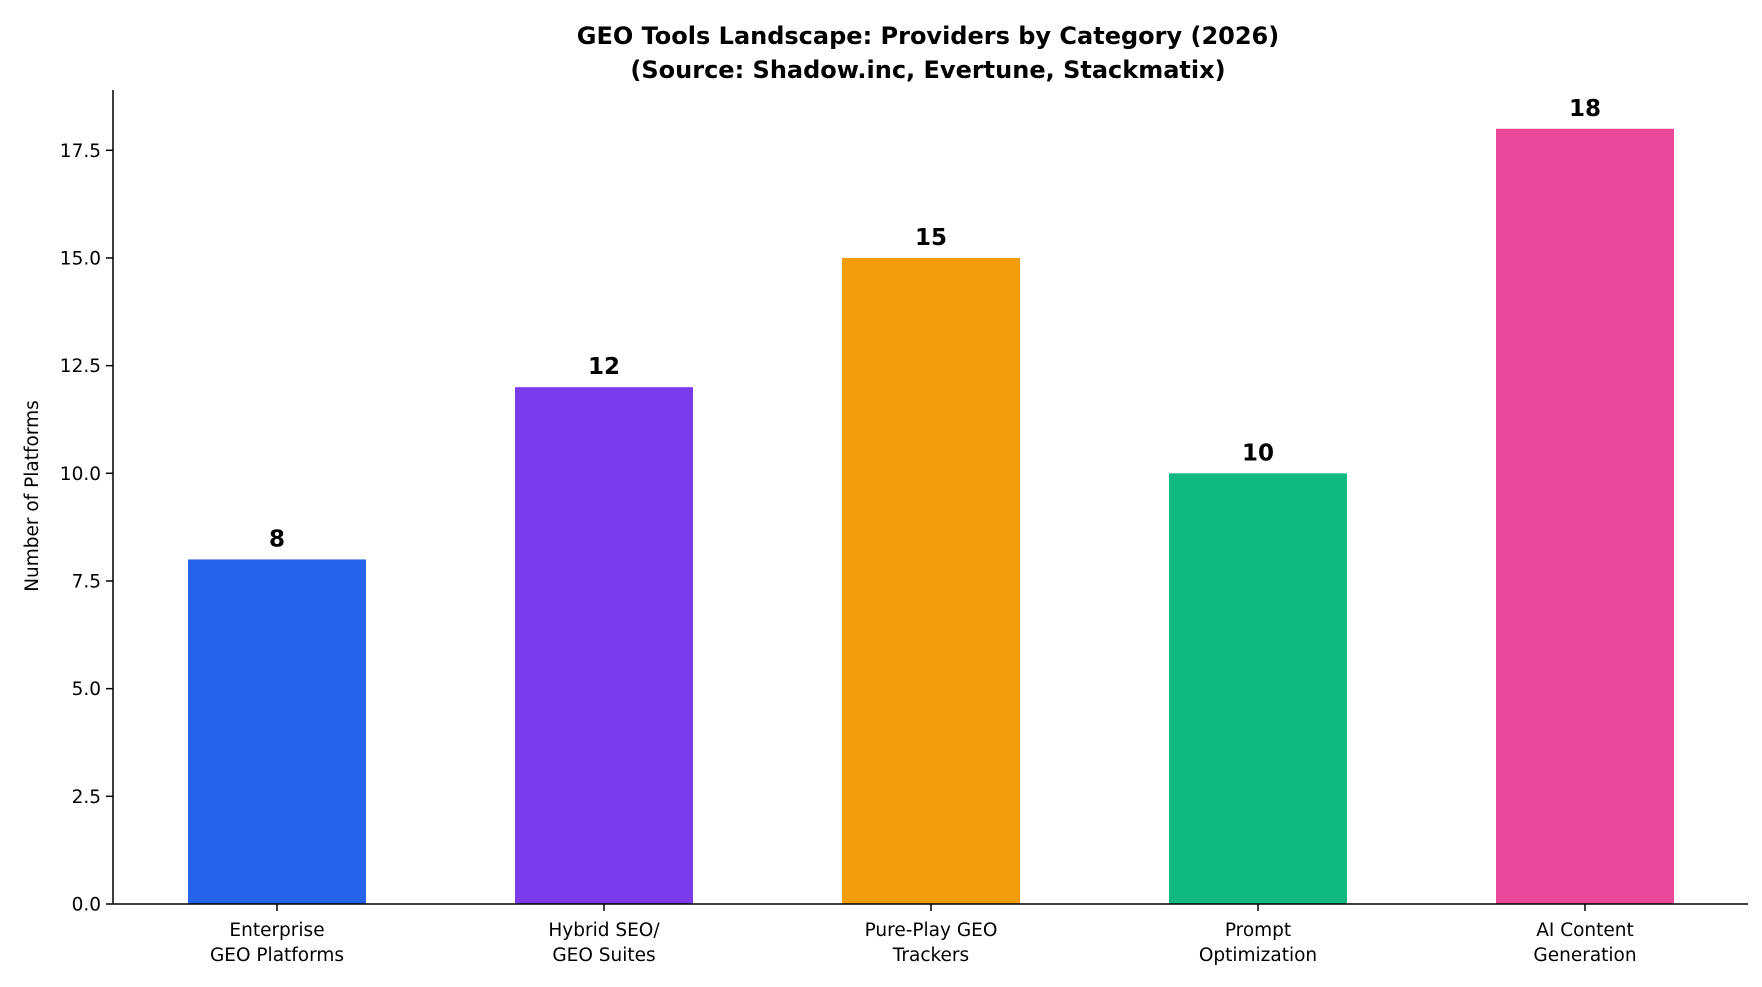 This screenshot has height=987, width=1762. What do you see at coordinates (1258, 955) in the screenshot?
I see `x-tick-label: Optimization` at bounding box center [1258, 955].